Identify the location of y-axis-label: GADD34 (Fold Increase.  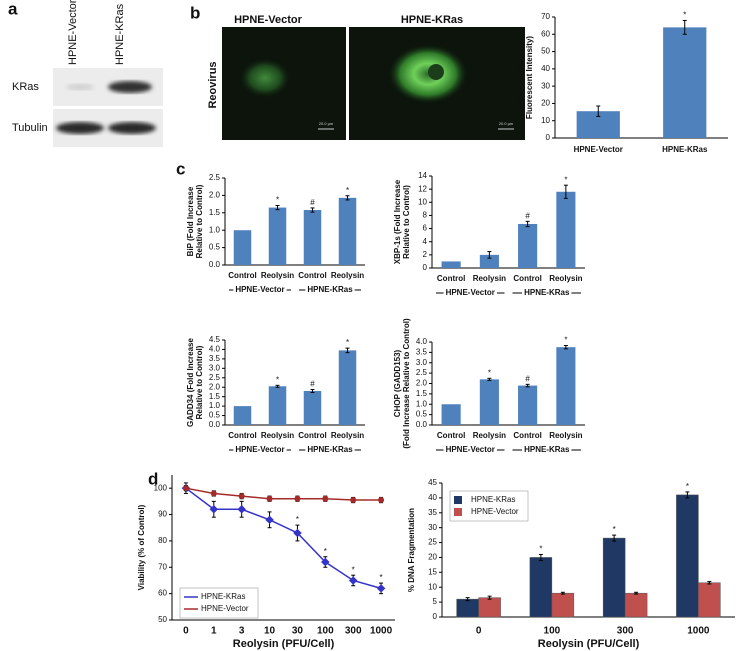
(190, 381).